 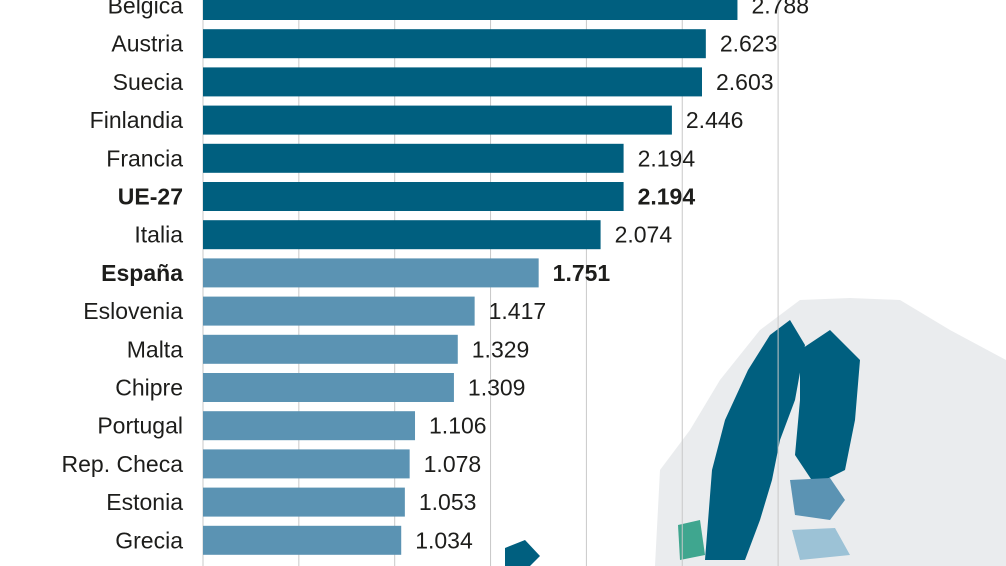 I want to click on map-finland, so click(x=827, y=407).